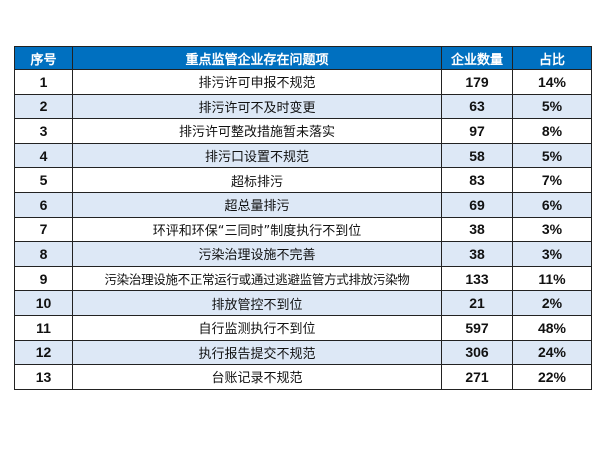  I want to click on table-row: 6 超总量排污 69 6%, so click(303, 204).